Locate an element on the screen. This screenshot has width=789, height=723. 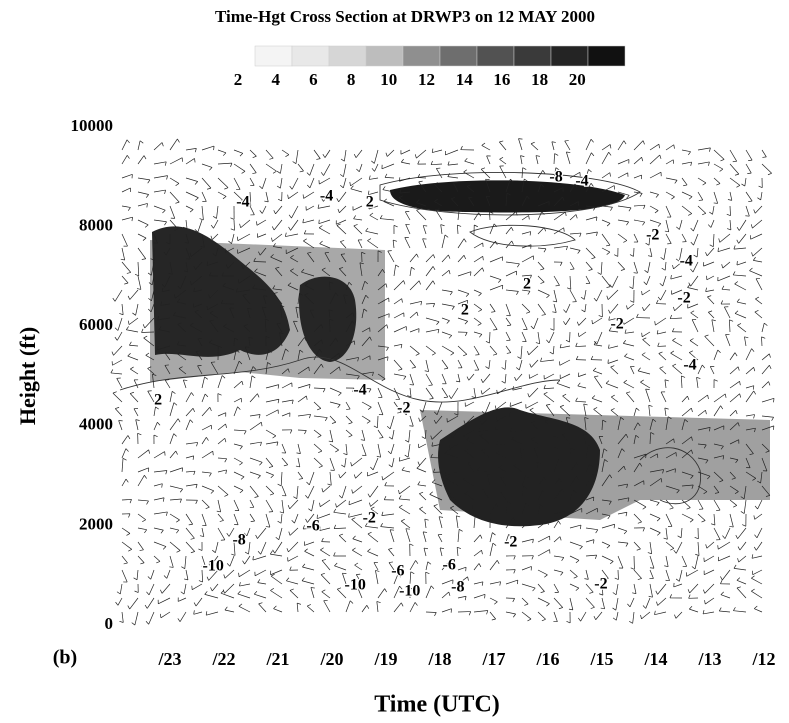
y-tick-label: 10000 is located at coordinates (92, 125).